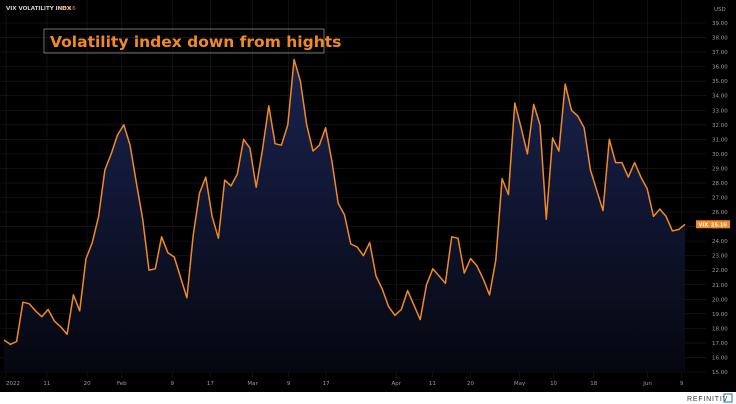  Describe the element at coordinates (39, 9) in the screenshot. I see `series-name-label: VIX VOLATILITY INDX` at that location.